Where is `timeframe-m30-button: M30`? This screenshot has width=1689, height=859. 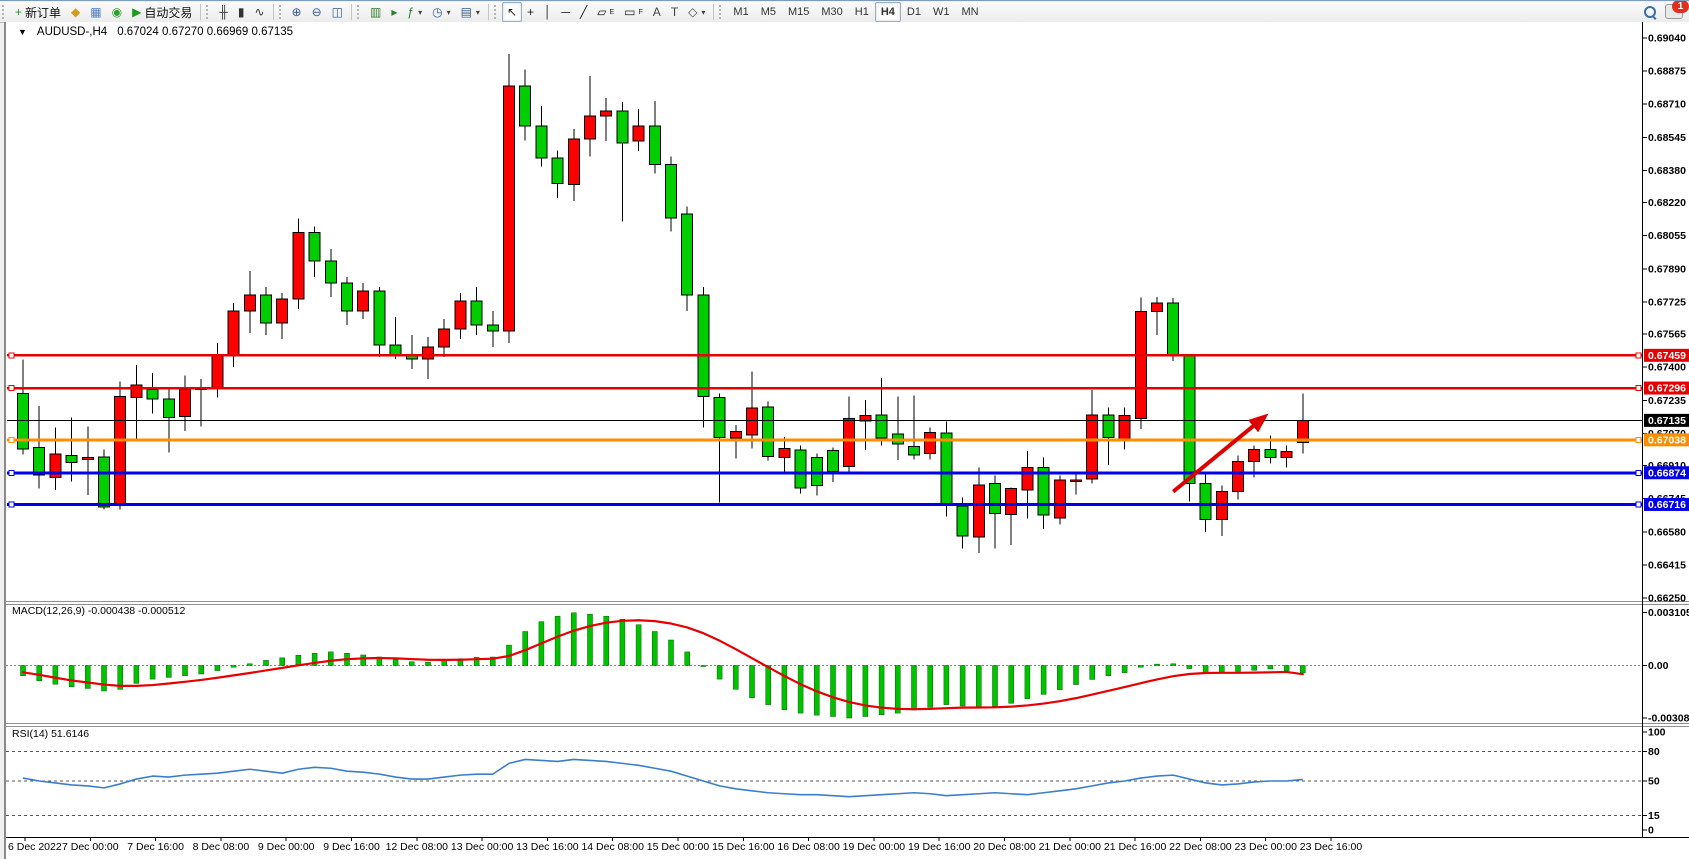 timeframe-m30-button: M30 is located at coordinates (832, 12).